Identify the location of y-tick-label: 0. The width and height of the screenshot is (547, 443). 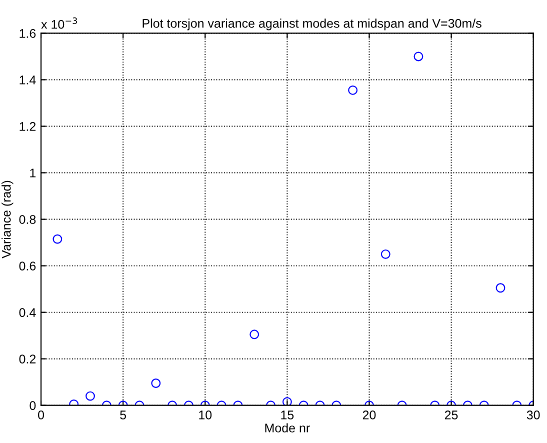
(33, 405).